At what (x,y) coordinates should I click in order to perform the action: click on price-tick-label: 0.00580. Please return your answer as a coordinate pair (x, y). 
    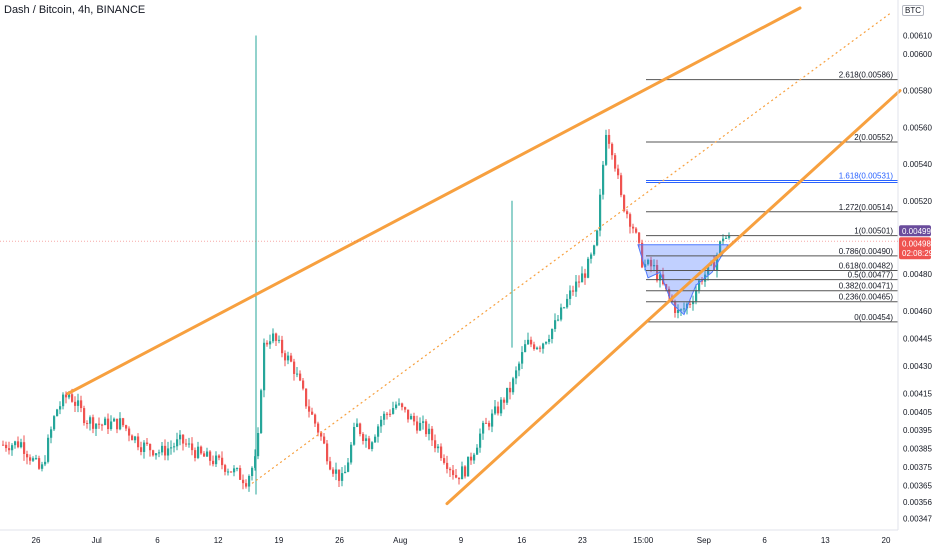
    Looking at the image, I should click on (917, 91).